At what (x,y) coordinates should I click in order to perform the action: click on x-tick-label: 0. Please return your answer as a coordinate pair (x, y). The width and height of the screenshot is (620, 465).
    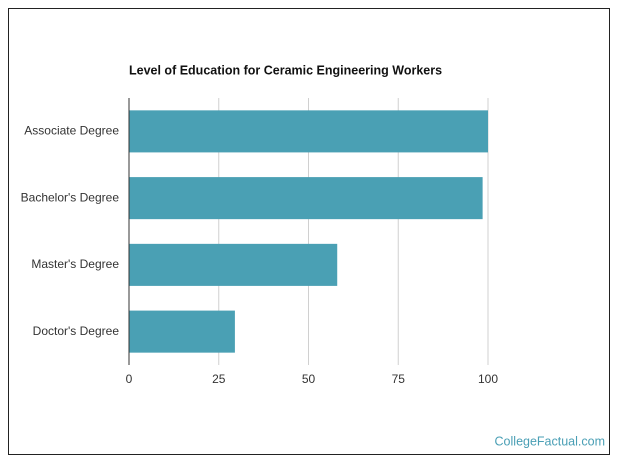
    Looking at the image, I should click on (129, 379).